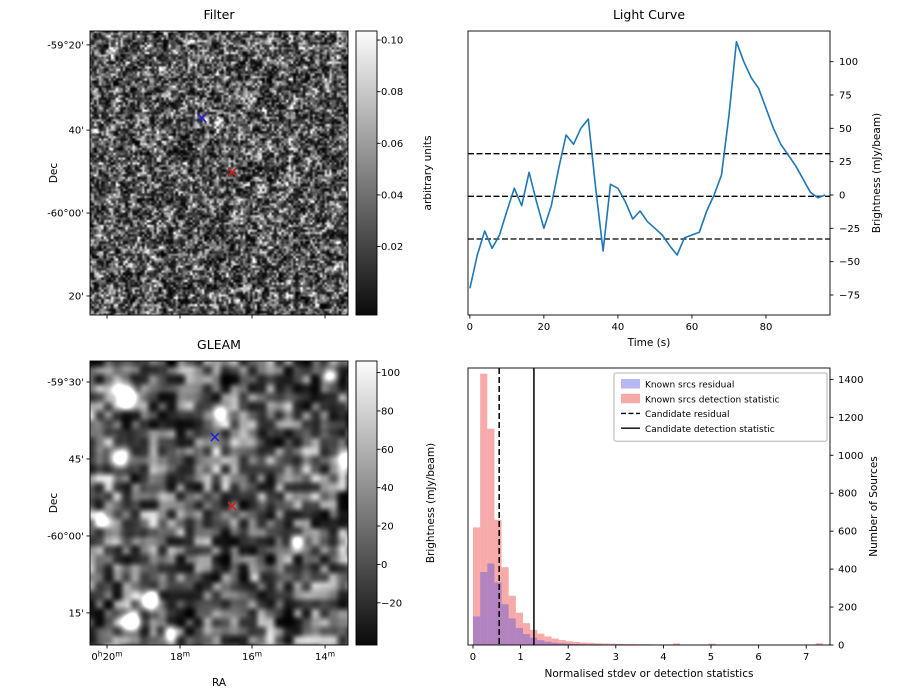  Describe the element at coordinates (76, 131) in the screenshot. I see `svg-text: 40'` at that location.